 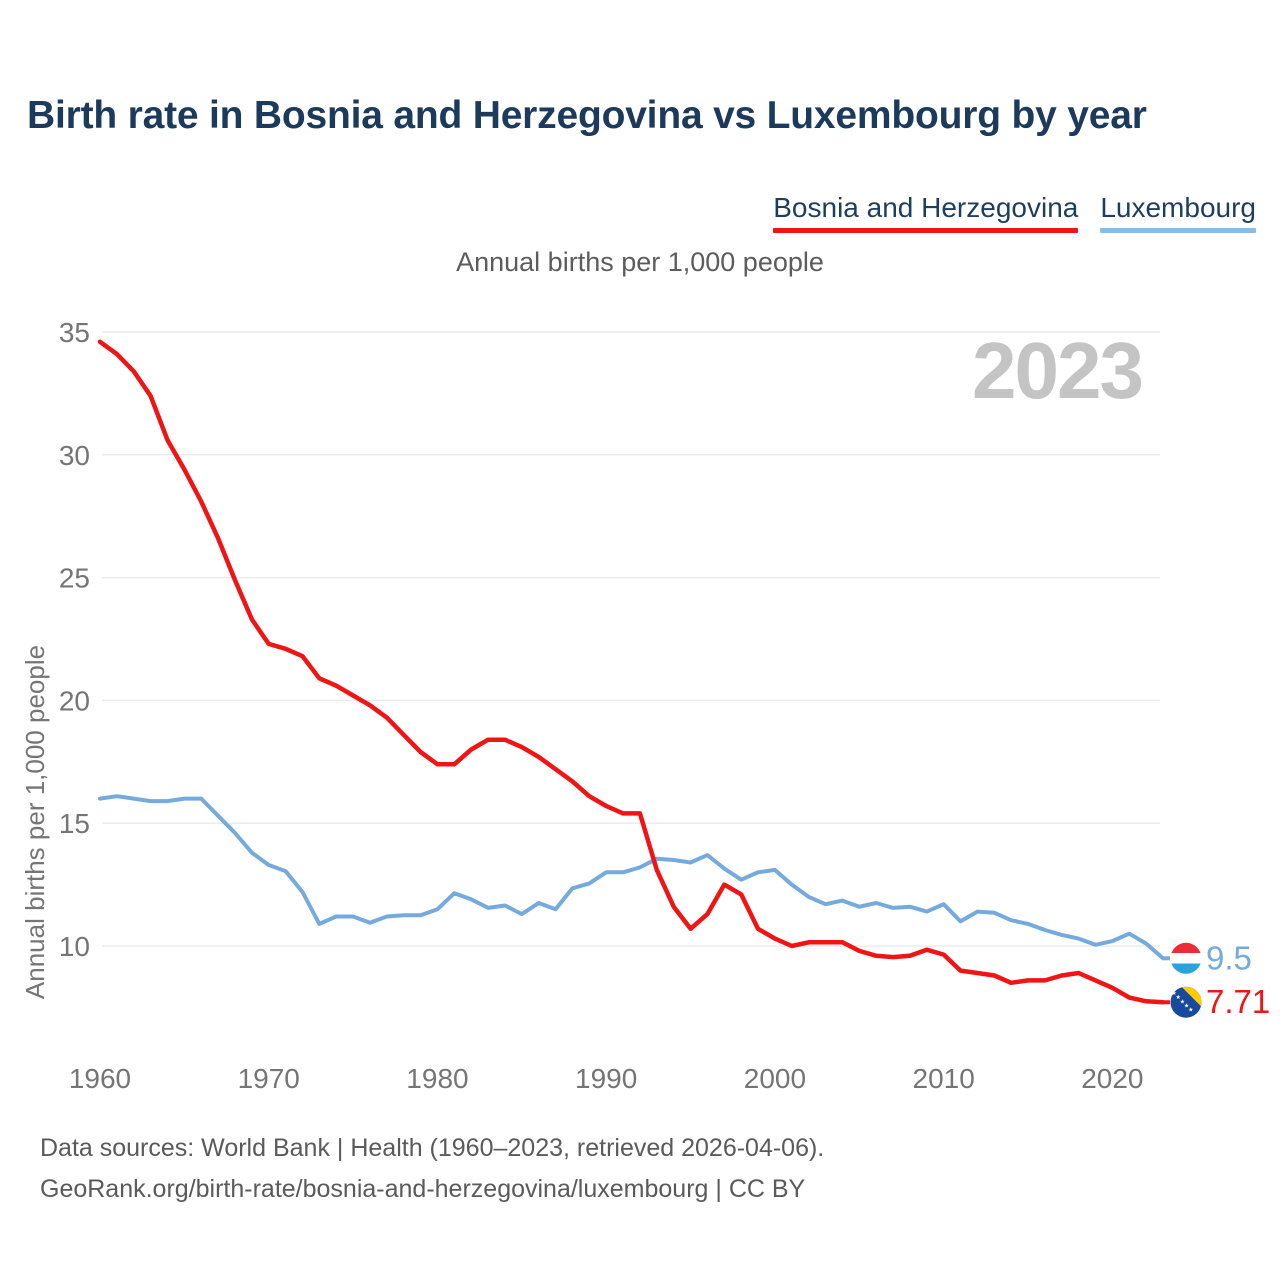 What do you see at coordinates (1057, 370) in the screenshot?
I see `watermark-year: 2023` at bounding box center [1057, 370].